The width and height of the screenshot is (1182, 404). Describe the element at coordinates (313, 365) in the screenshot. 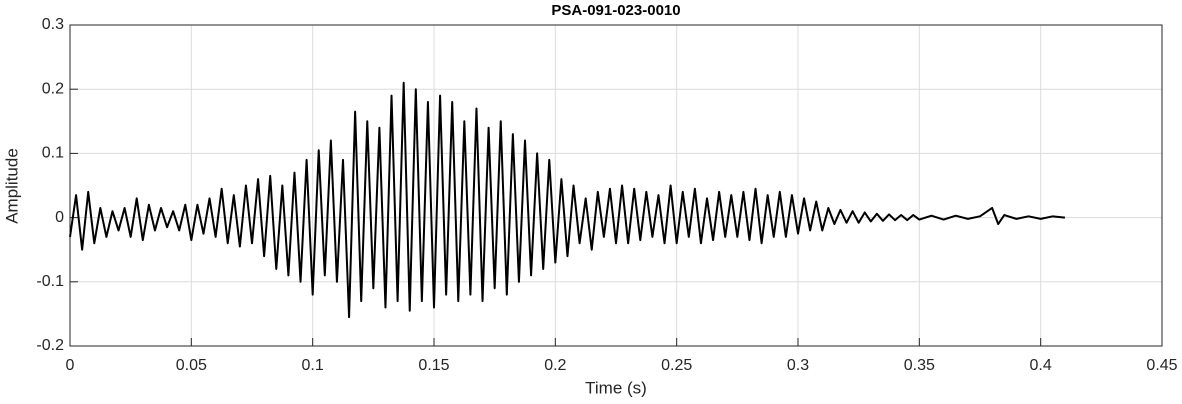

I see `x-tick-label: 0.1` at that location.